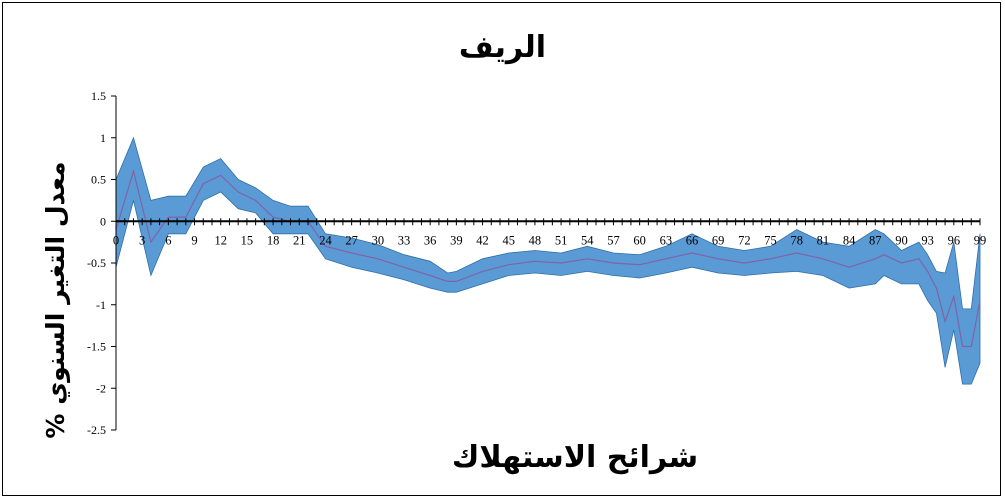 This screenshot has width=1005, height=499. What do you see at coordinates (770, 240) in the screenshot?
I see `x-tick-label: 75` at bounding box center [770, 240].